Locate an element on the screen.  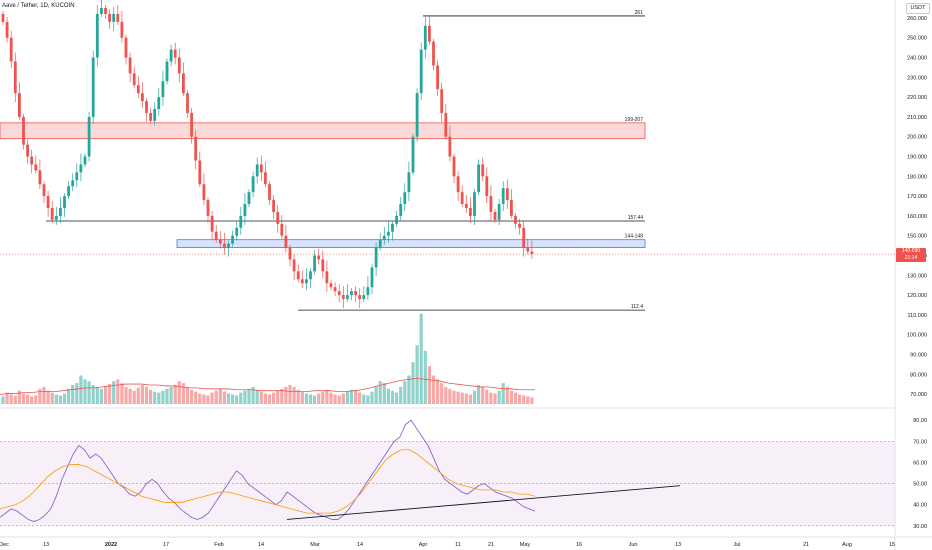
rsi-axis-tick: 40.00 is located at coordinates (920, 506).